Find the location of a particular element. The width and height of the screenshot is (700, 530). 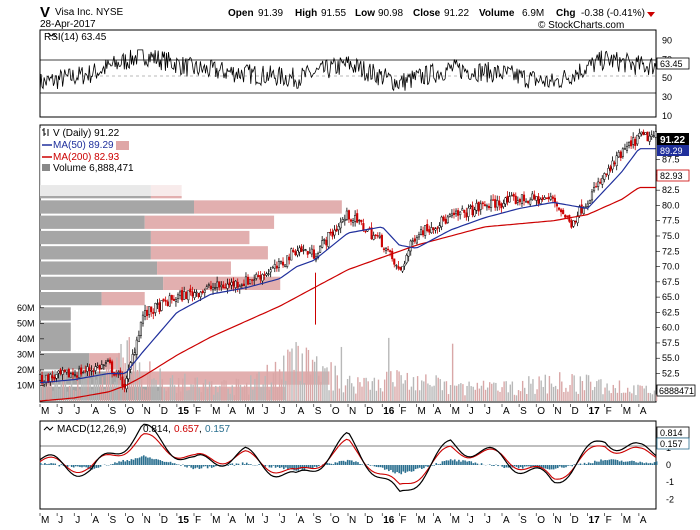

x-tick-label: F is located at coordinates (403, 520).